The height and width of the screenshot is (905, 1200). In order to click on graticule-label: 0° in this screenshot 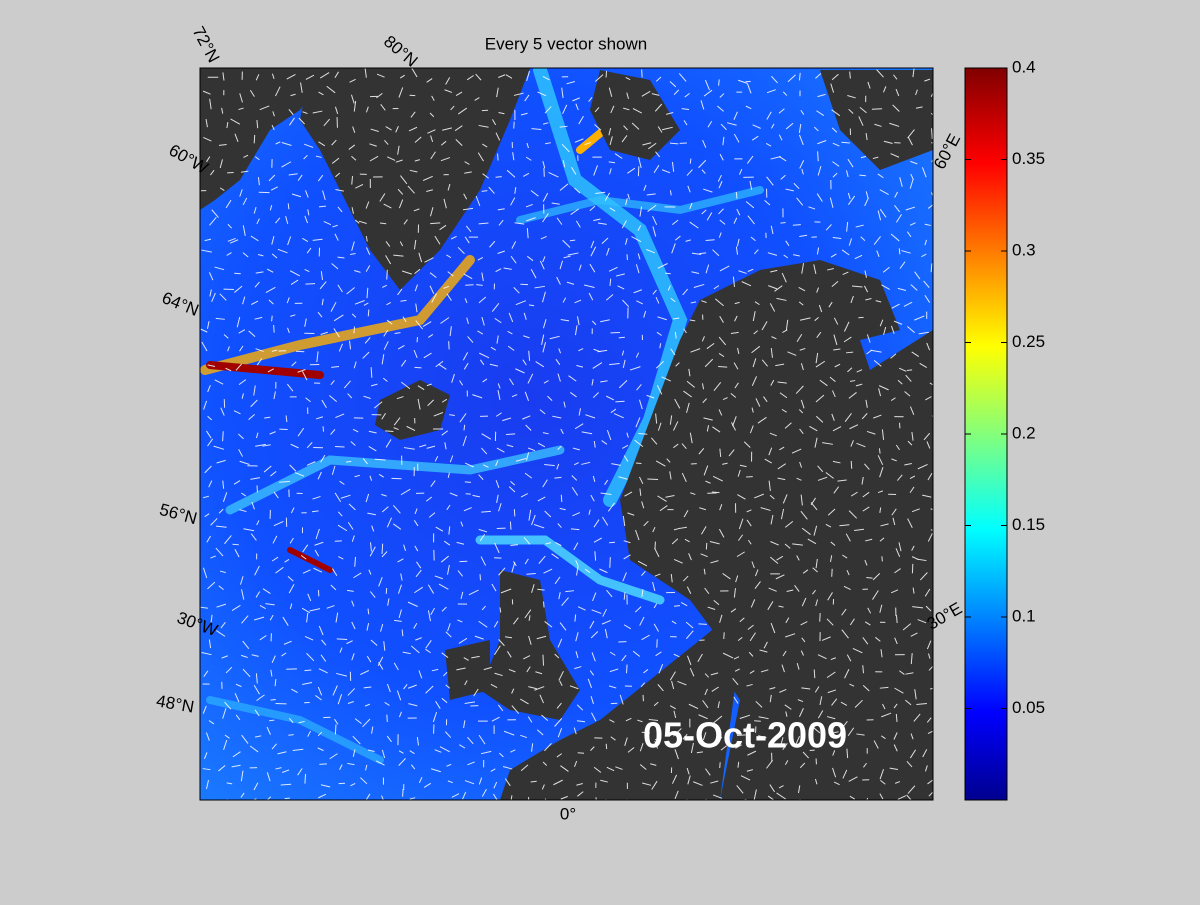, I will do `click(568, 813)`.